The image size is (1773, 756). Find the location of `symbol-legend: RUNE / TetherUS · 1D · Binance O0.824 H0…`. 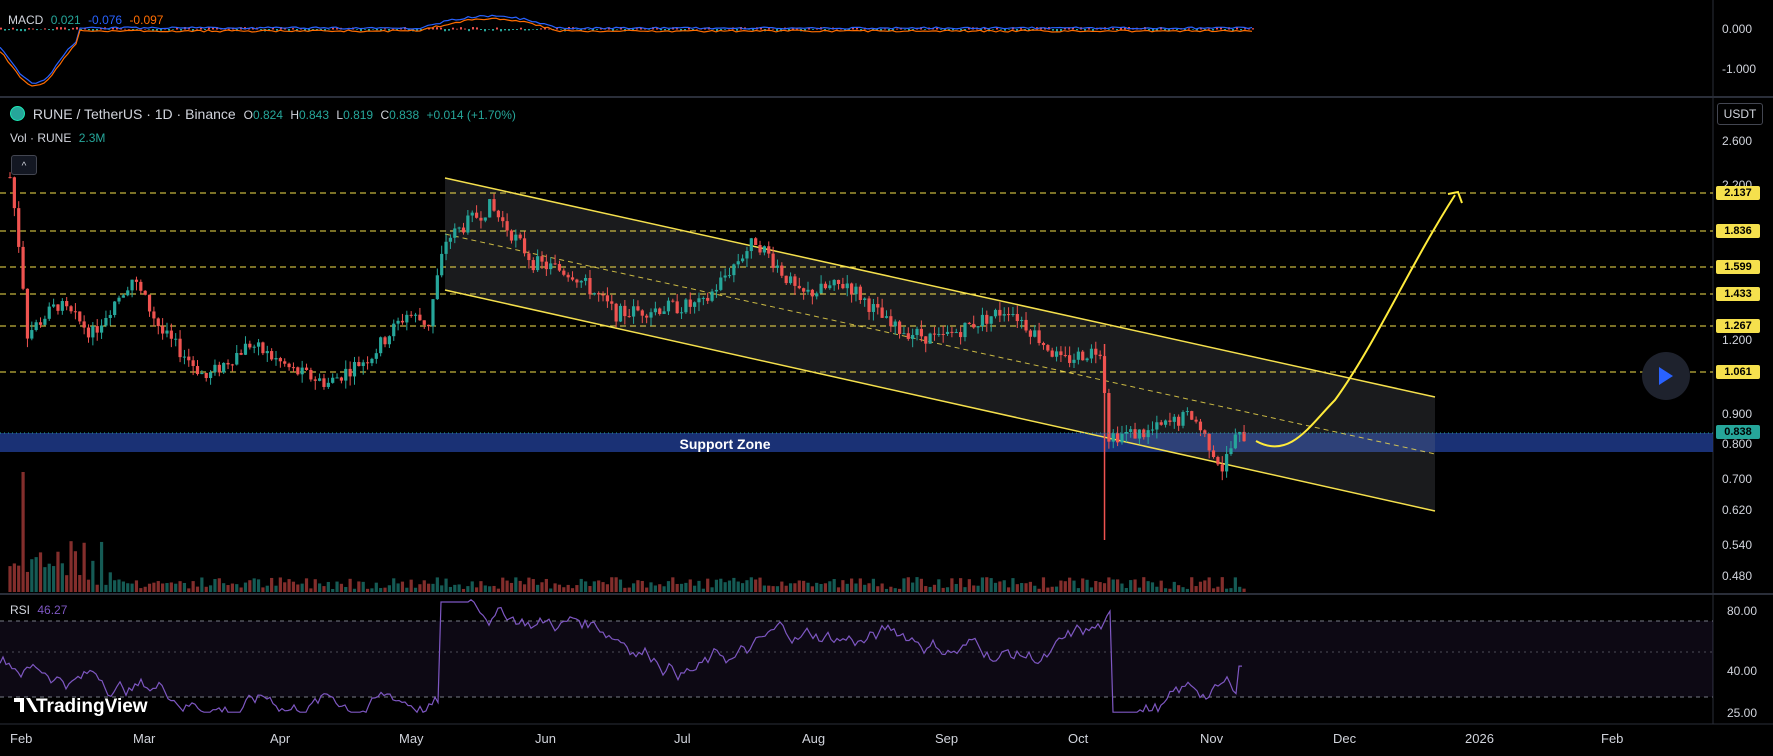

symbol-legend: RUNE / TetherUS · 1D · Binance O0.824 H0… is located at coordinates (267, 114).